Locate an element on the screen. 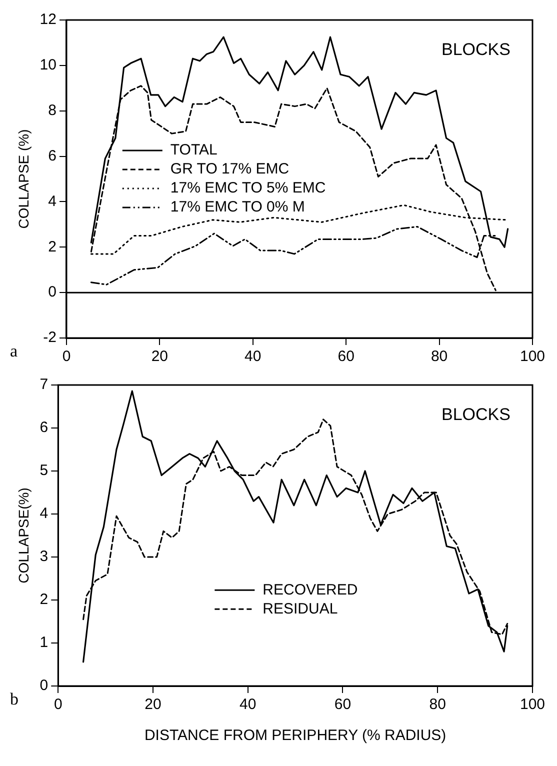 Image resolution: width=557 pixels, height=766 pixels. text: a is located at coordinates (14, 350).